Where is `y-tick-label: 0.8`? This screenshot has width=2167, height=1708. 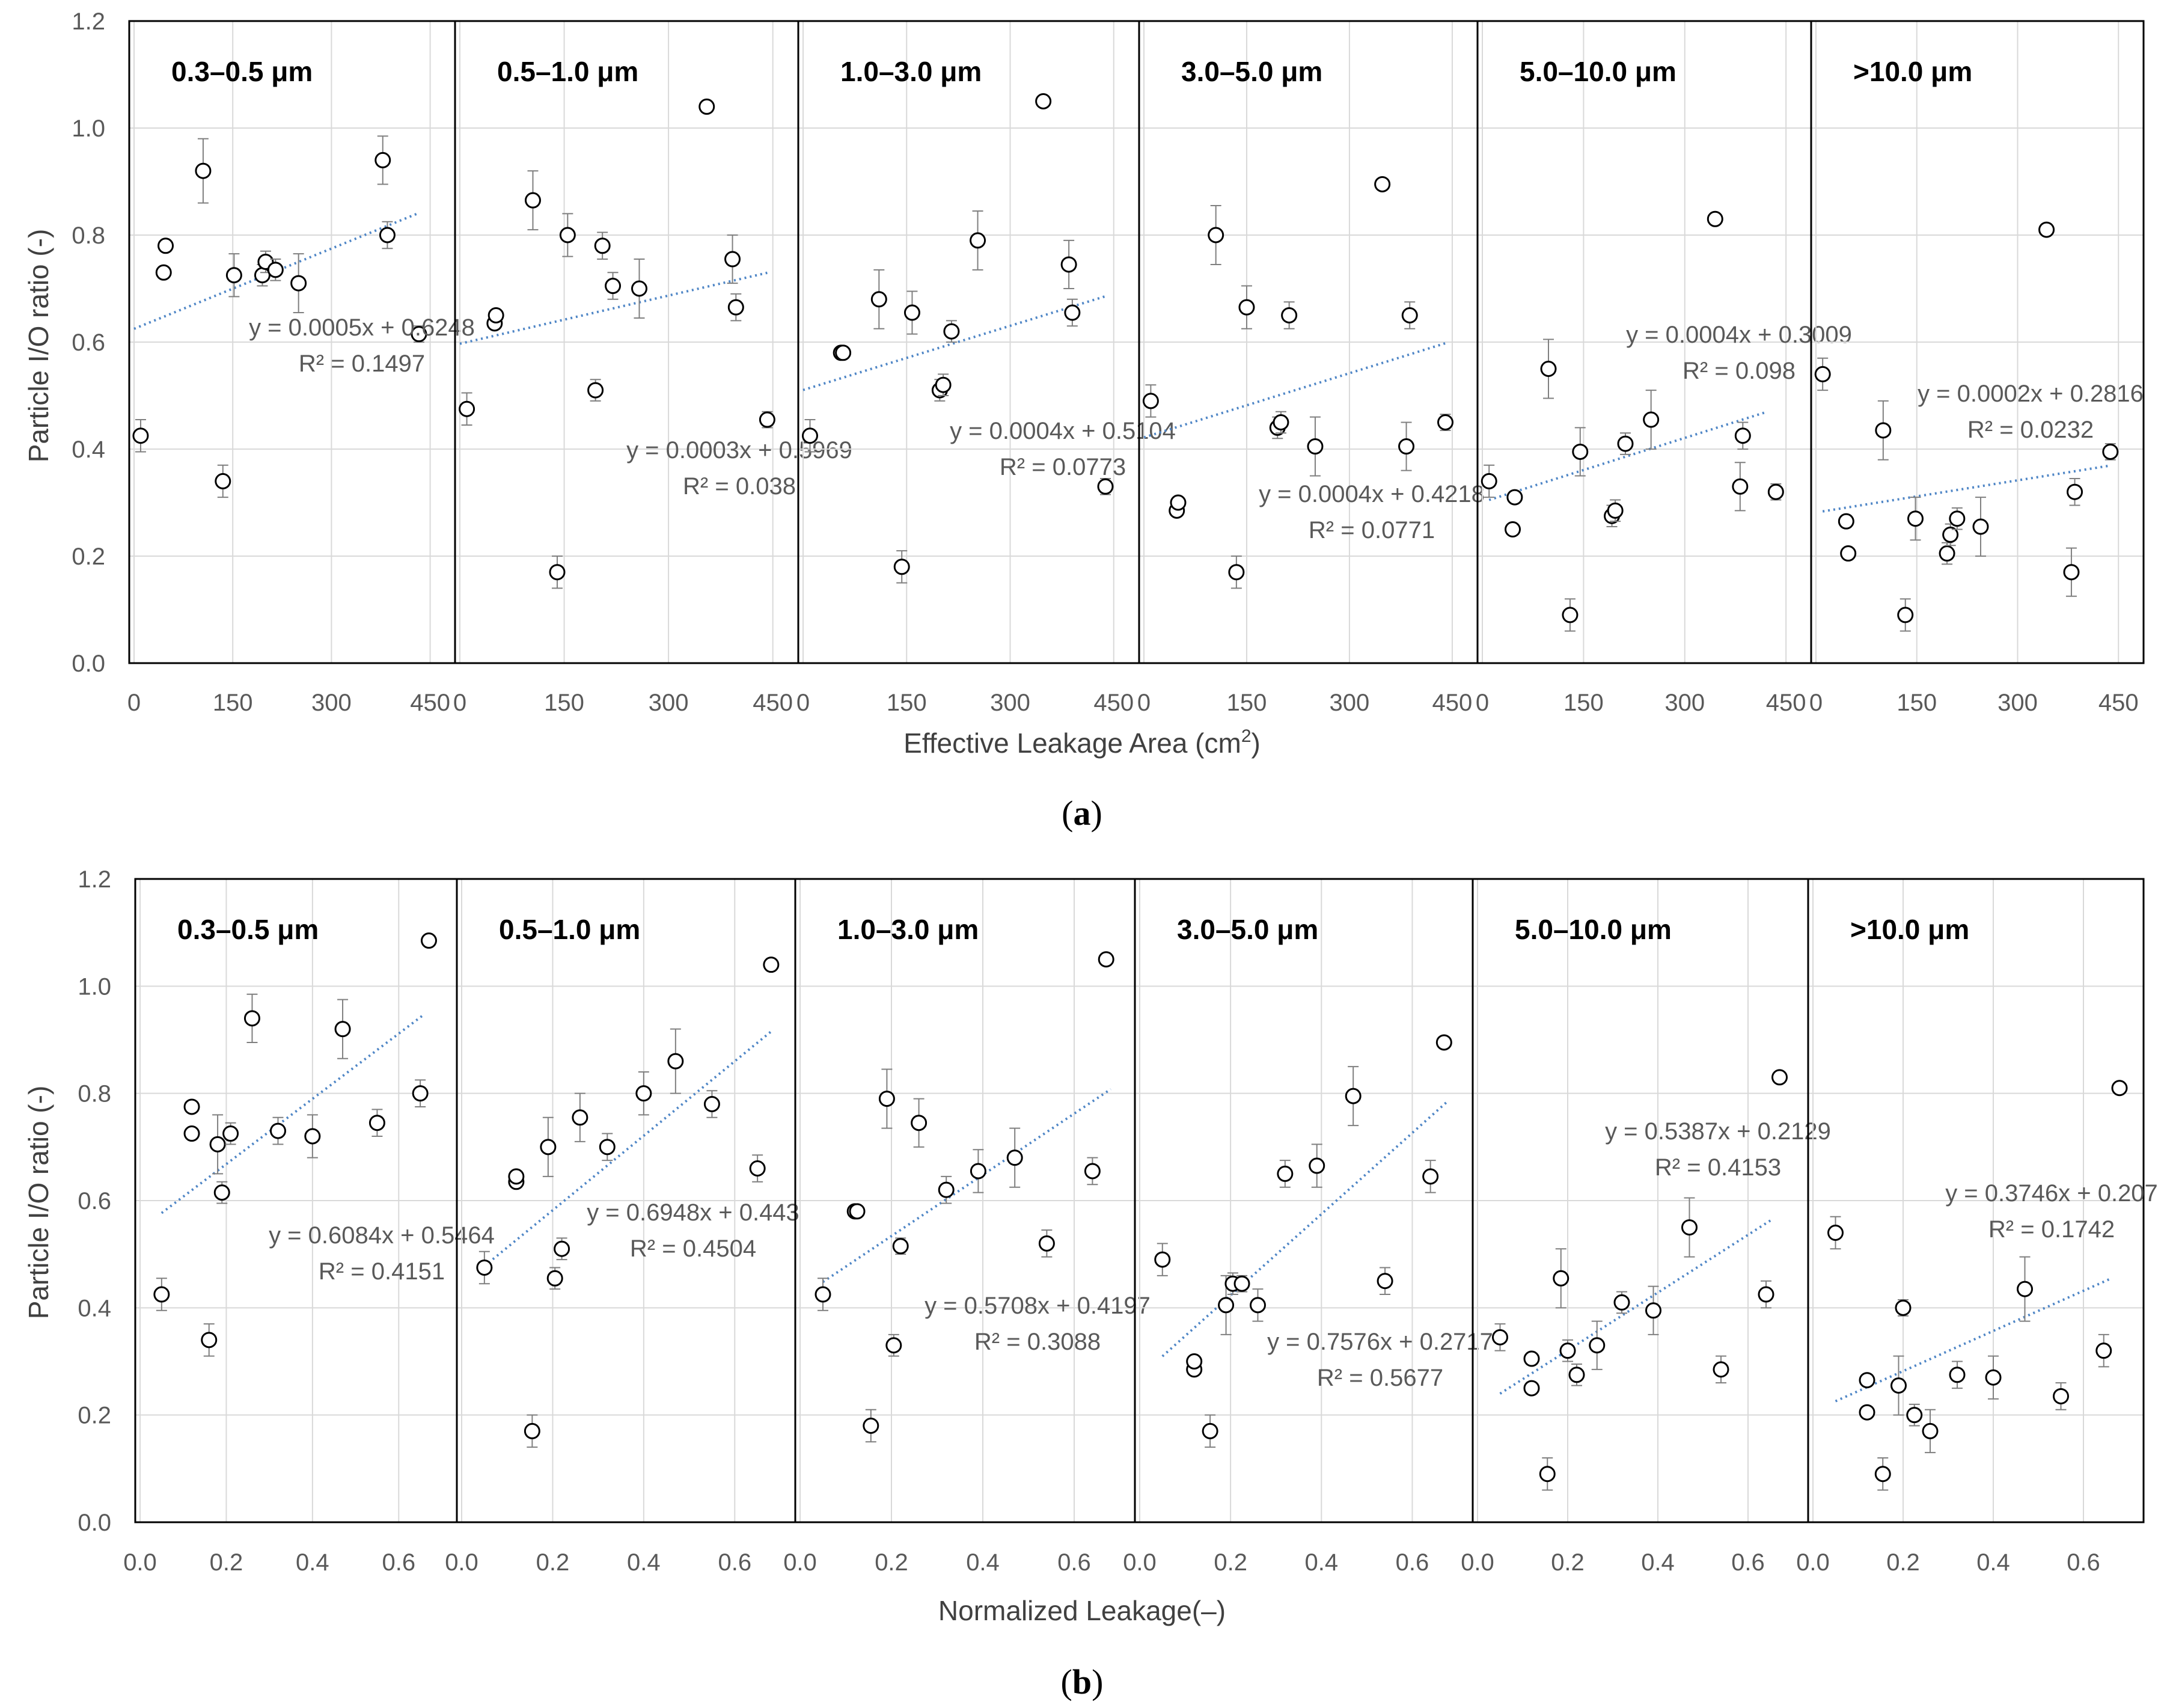
y-tick-label: 0.8 is located at coordinates (88, 235).